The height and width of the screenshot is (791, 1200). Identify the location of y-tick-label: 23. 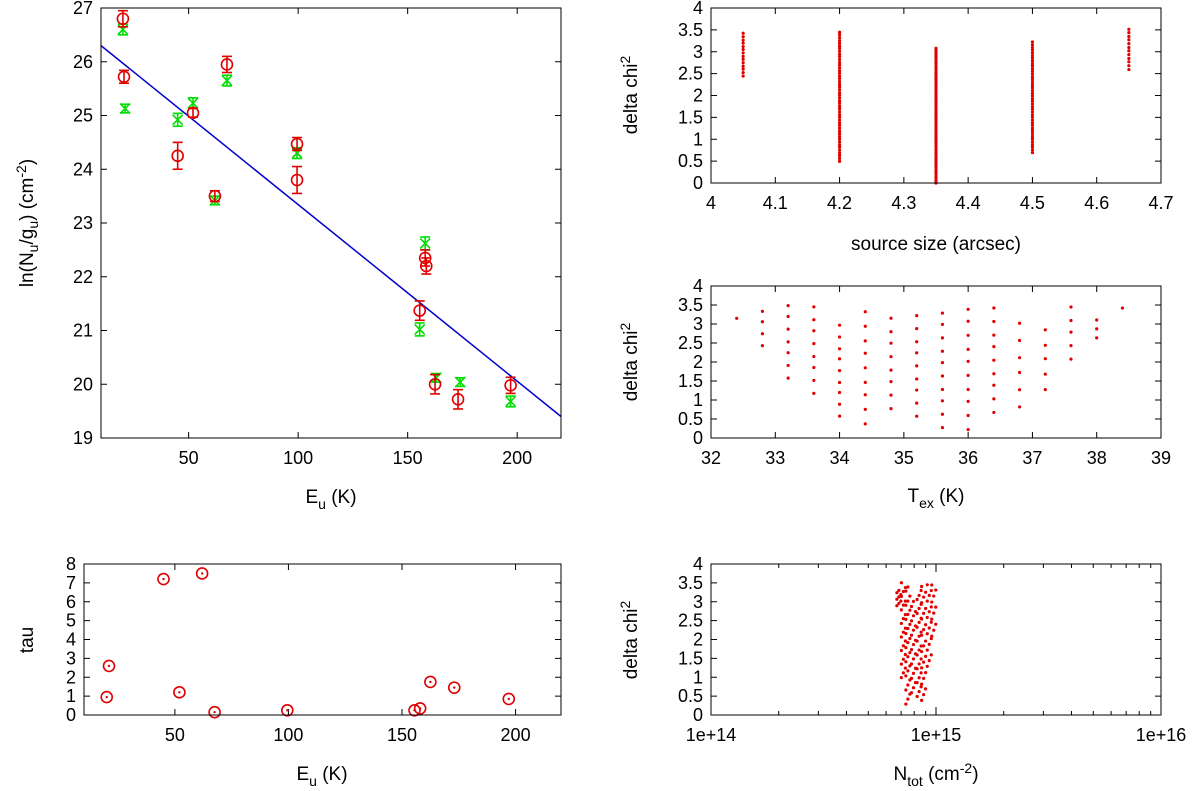
(83, 223).